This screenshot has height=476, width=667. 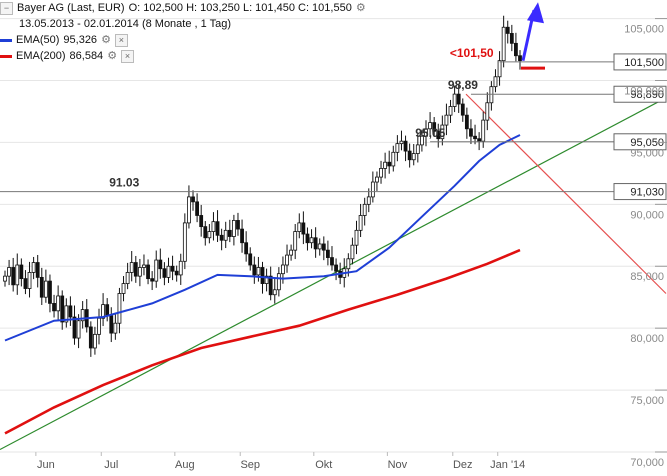 What do you see at coordinates (463, 465) in the screenshot?
I see `x-tick-label: Dez` at bounding box center [463, 465].